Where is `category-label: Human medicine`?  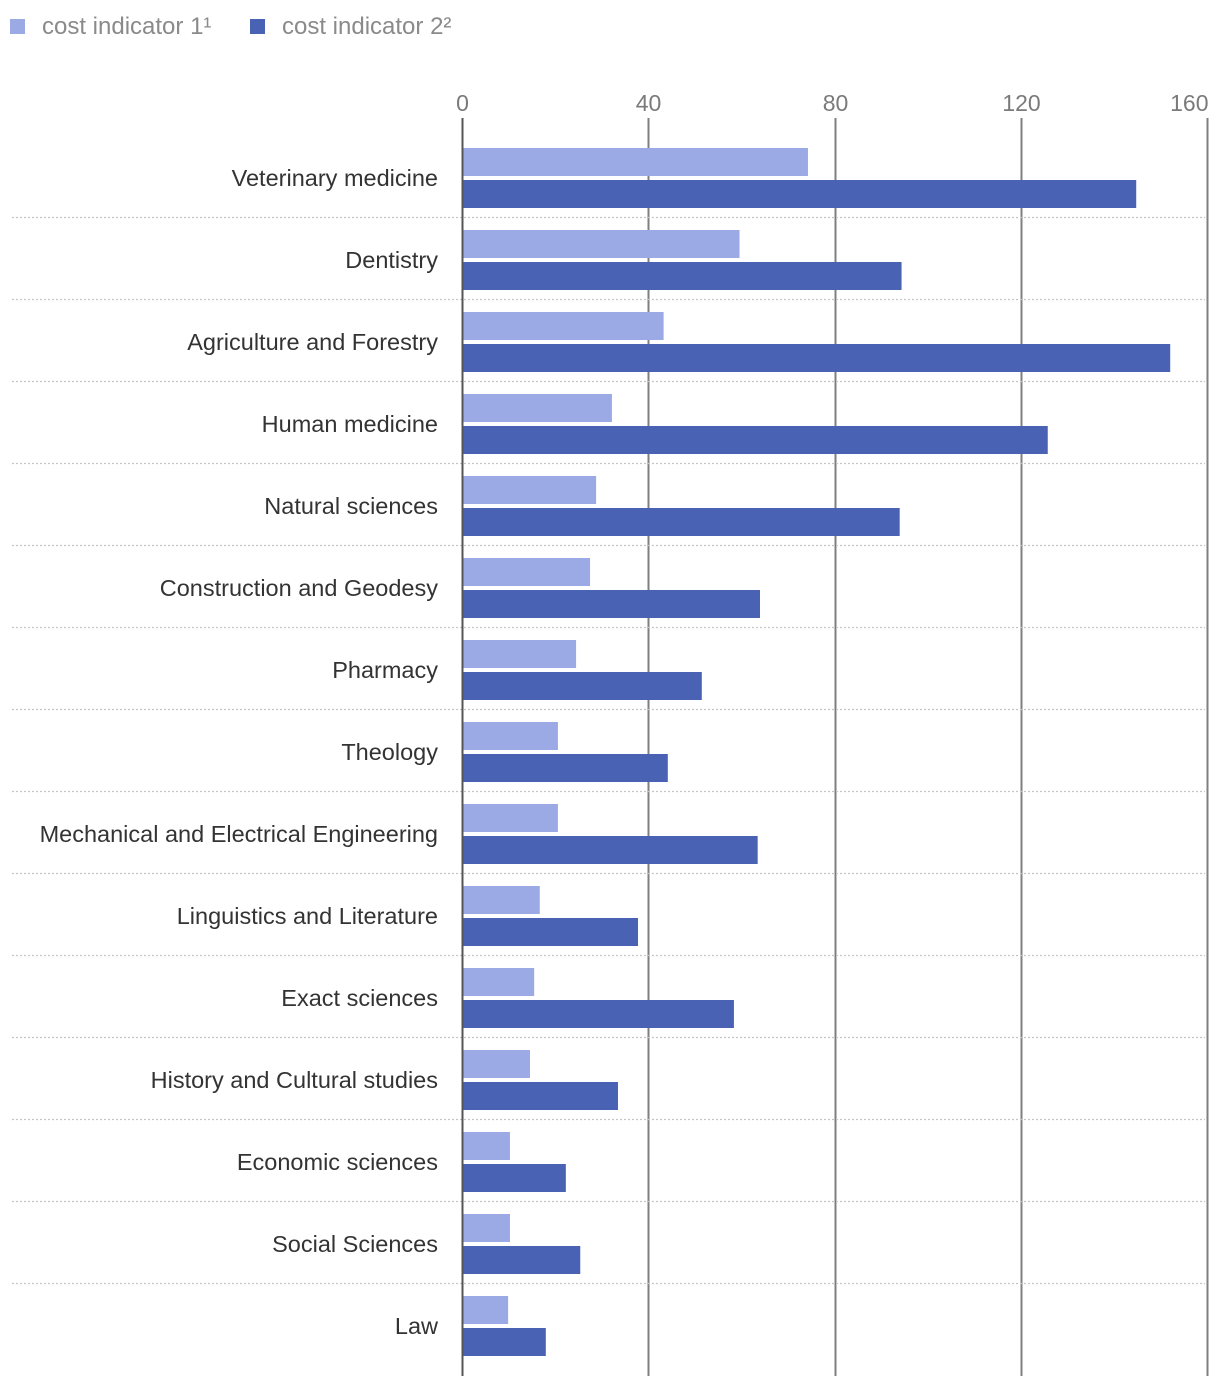 category-label: Human medicine is located at coordinates (350, 424).